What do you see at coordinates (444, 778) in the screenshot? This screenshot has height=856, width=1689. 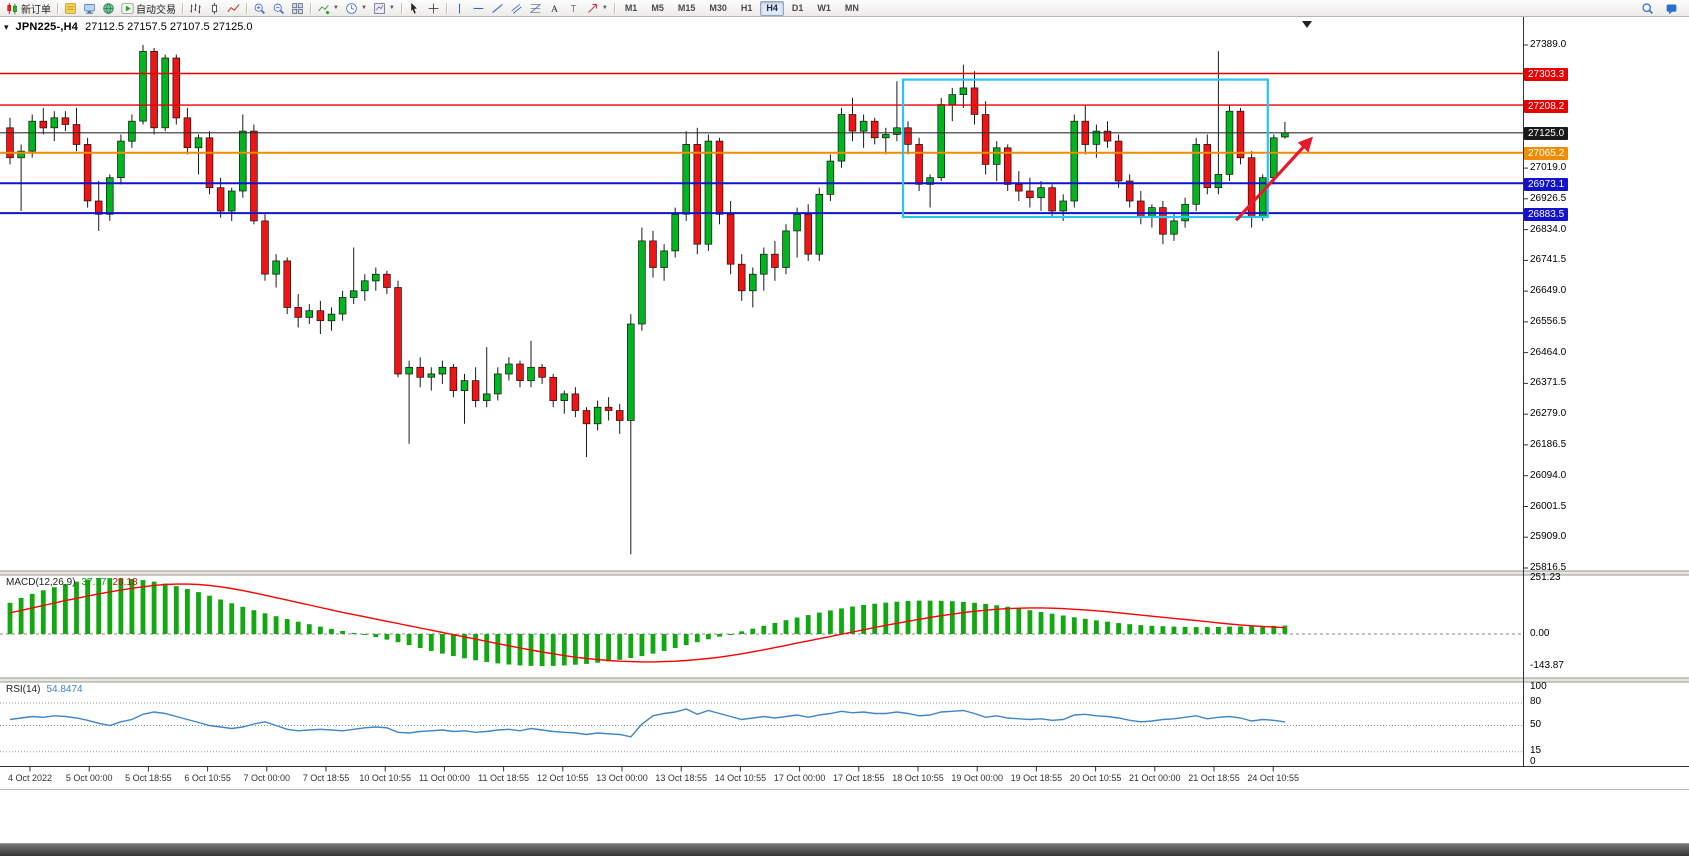 I see `time-axis-label: 11 Oct 00:00` at bounding box center [444, 778].